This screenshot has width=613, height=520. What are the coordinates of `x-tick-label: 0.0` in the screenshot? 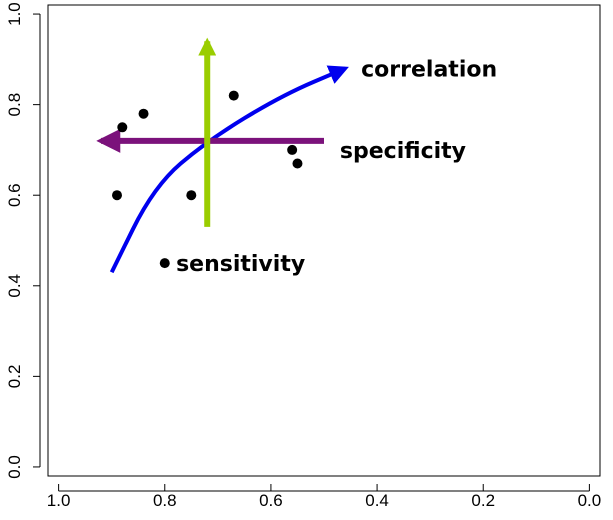 It's located at (590, 500).